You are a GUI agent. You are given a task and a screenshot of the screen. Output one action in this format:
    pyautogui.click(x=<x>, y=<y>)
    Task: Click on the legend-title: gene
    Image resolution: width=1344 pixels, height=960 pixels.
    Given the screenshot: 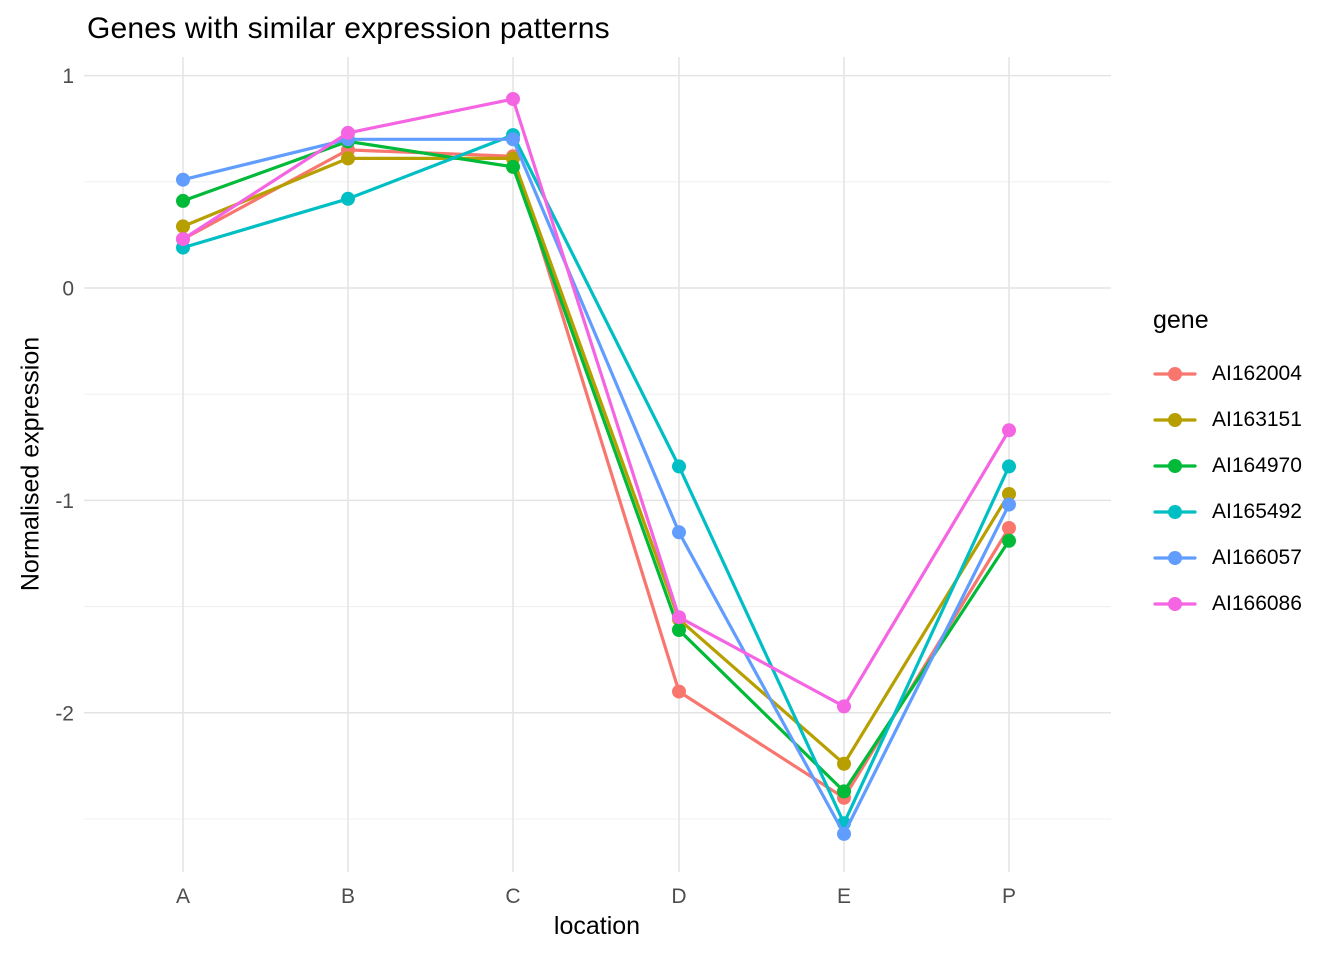 What is the action you would take?
    pyautogui.click(x=1181, y=320)
    